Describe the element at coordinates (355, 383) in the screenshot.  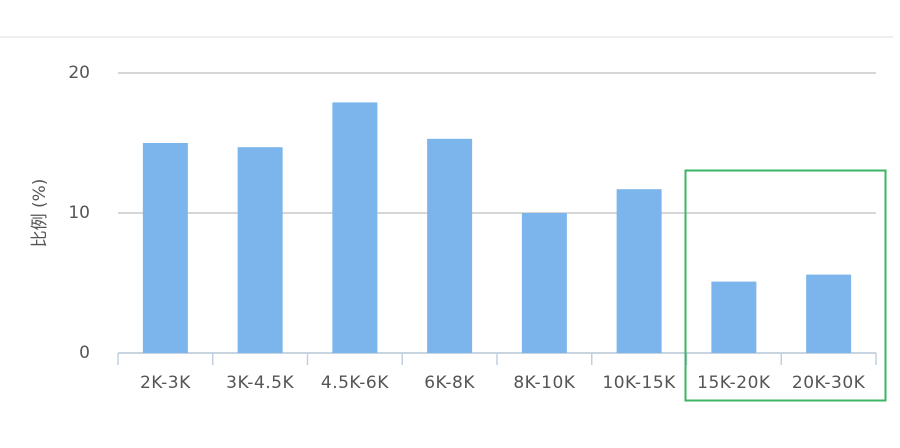
I see `x-tick-label: 4.5K-6K` at that location.